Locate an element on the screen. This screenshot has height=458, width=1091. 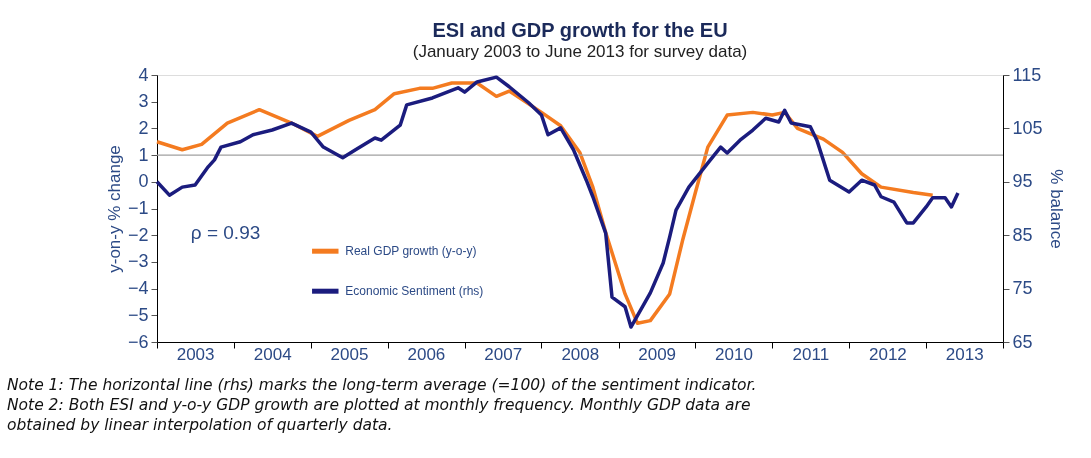
y2-tick-label: 85 is located at coordinates (1022, 234).